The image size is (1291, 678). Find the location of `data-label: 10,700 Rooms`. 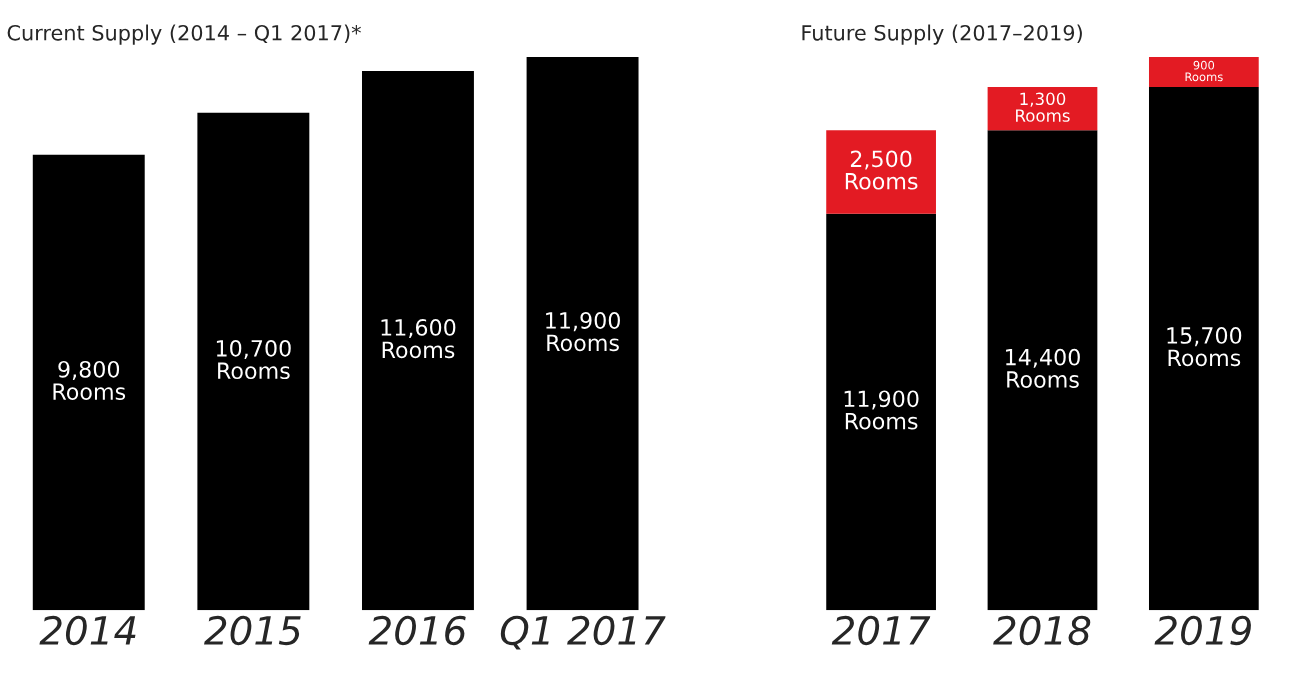

data-label: 10,700 Rooms is located at coordinates (253, 359).